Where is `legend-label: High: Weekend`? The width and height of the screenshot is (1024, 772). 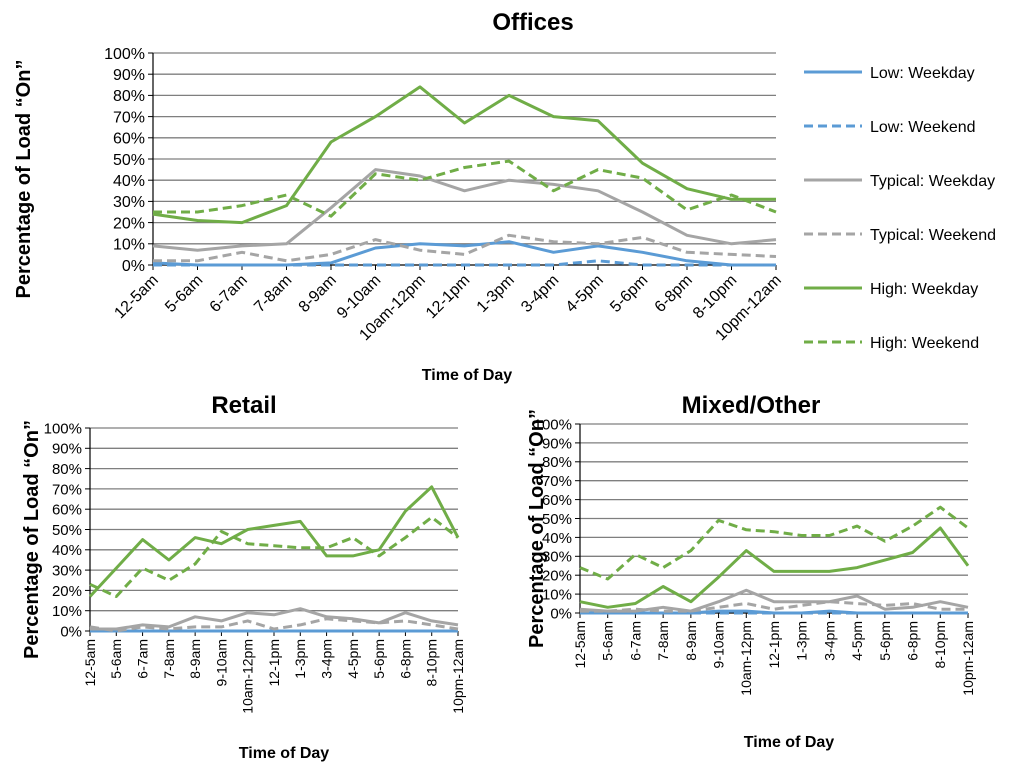
legend-label: High: Weekend is located at coordinates (924, 343).